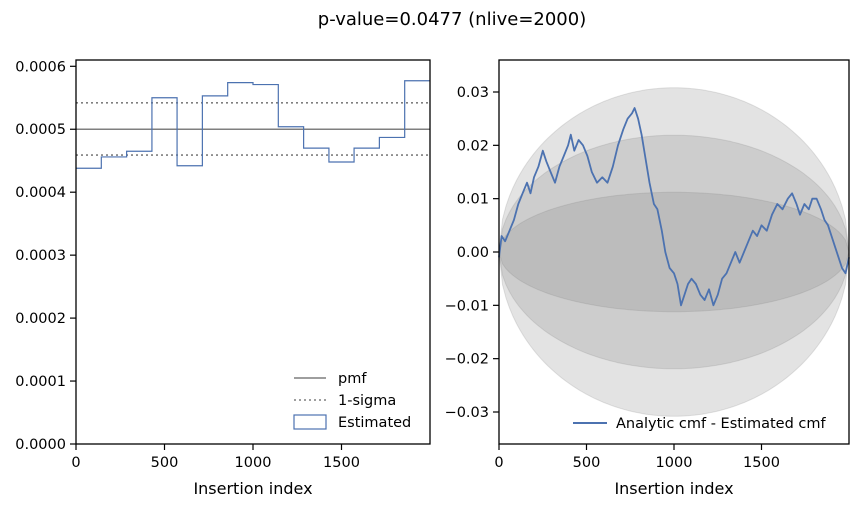  What do you see at coordinates (374, 423) in the screenshot?
I see `legend-estimated-label: Estimated` at bounding box center [374, 423].